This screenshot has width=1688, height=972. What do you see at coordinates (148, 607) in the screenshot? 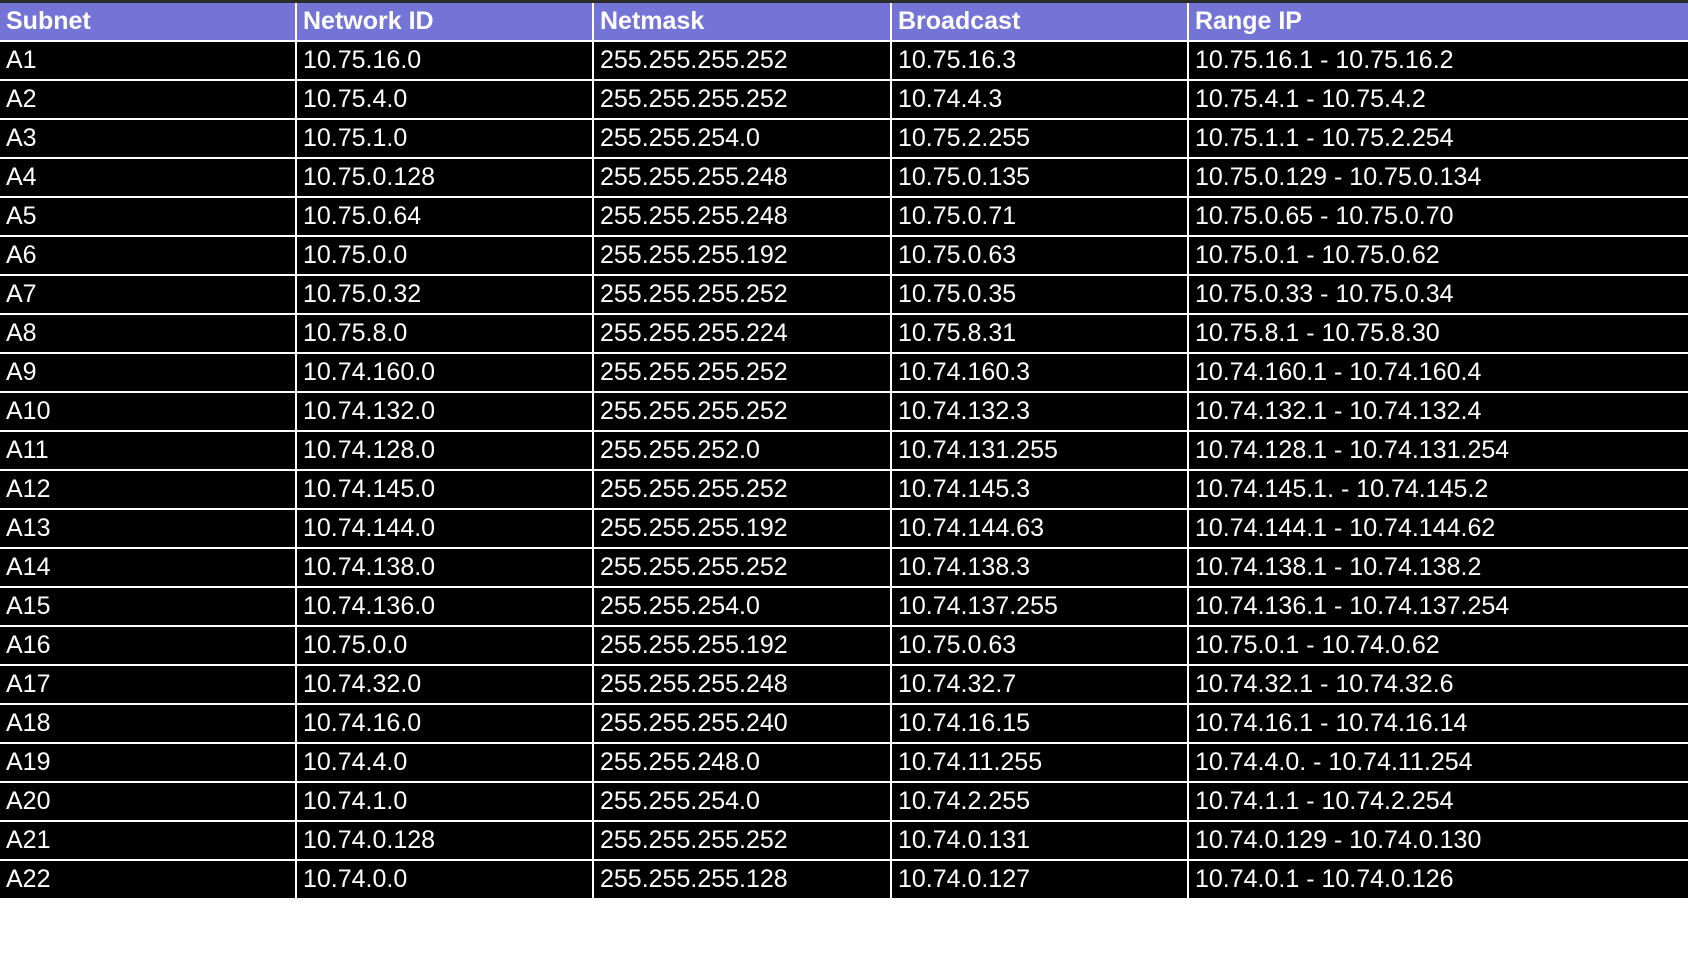
I see `cell-subnet: A15` at bounding box center [148, 607].